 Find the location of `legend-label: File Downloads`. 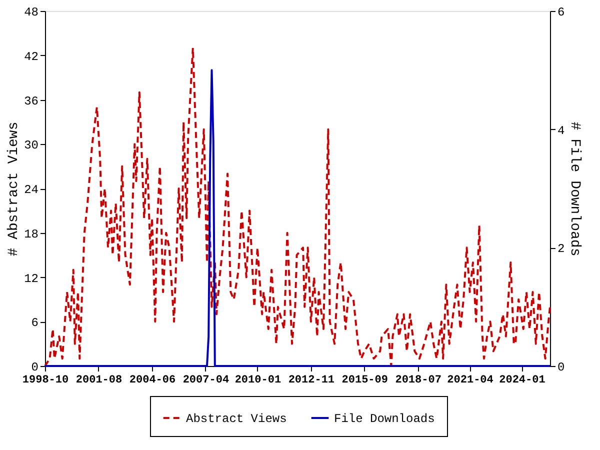

legend-label: File Downloads is located at coordinates (384, 419).